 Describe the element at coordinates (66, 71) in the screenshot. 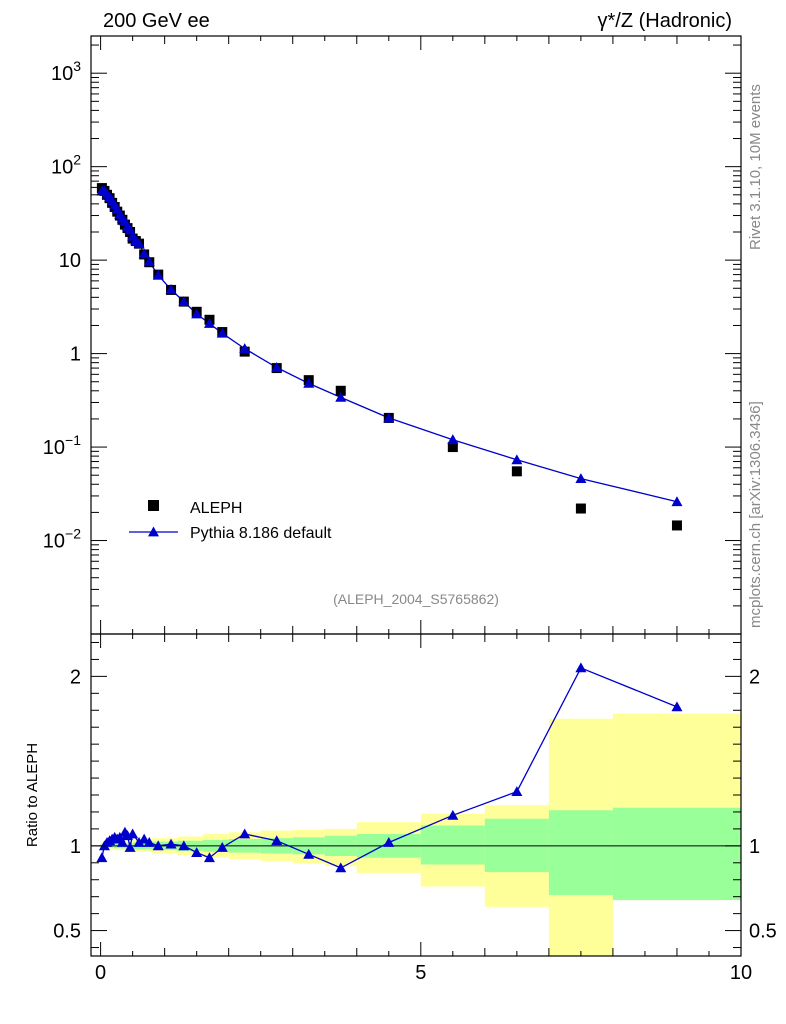

I see `main-ytick-label: 10³` at that location.